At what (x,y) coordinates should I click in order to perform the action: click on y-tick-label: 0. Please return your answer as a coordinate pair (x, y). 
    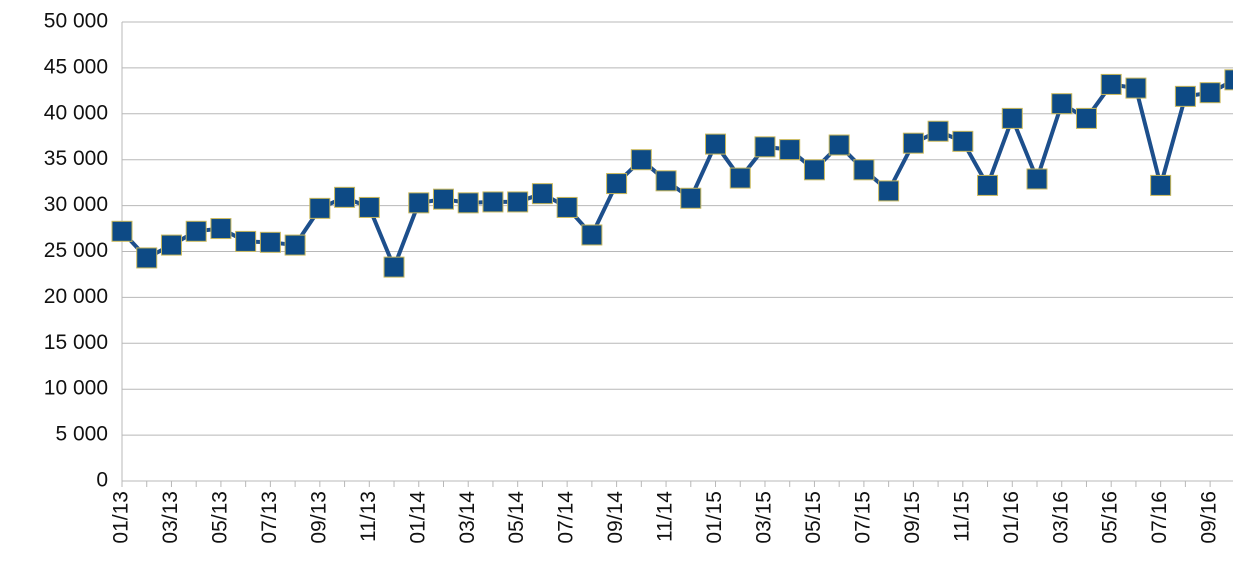
    Looking at the image, I should click on (102, 480).